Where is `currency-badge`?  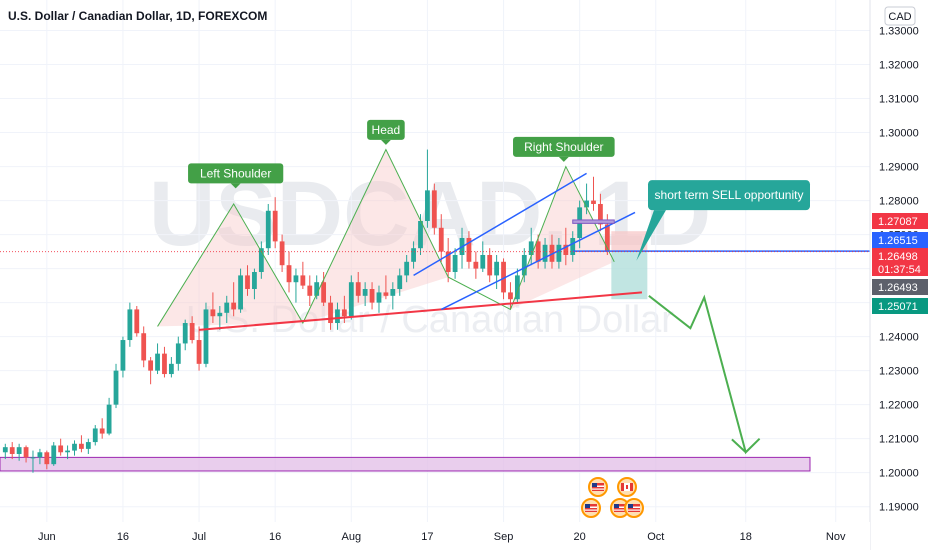
currency-badge is located at coordinates (900, 16).